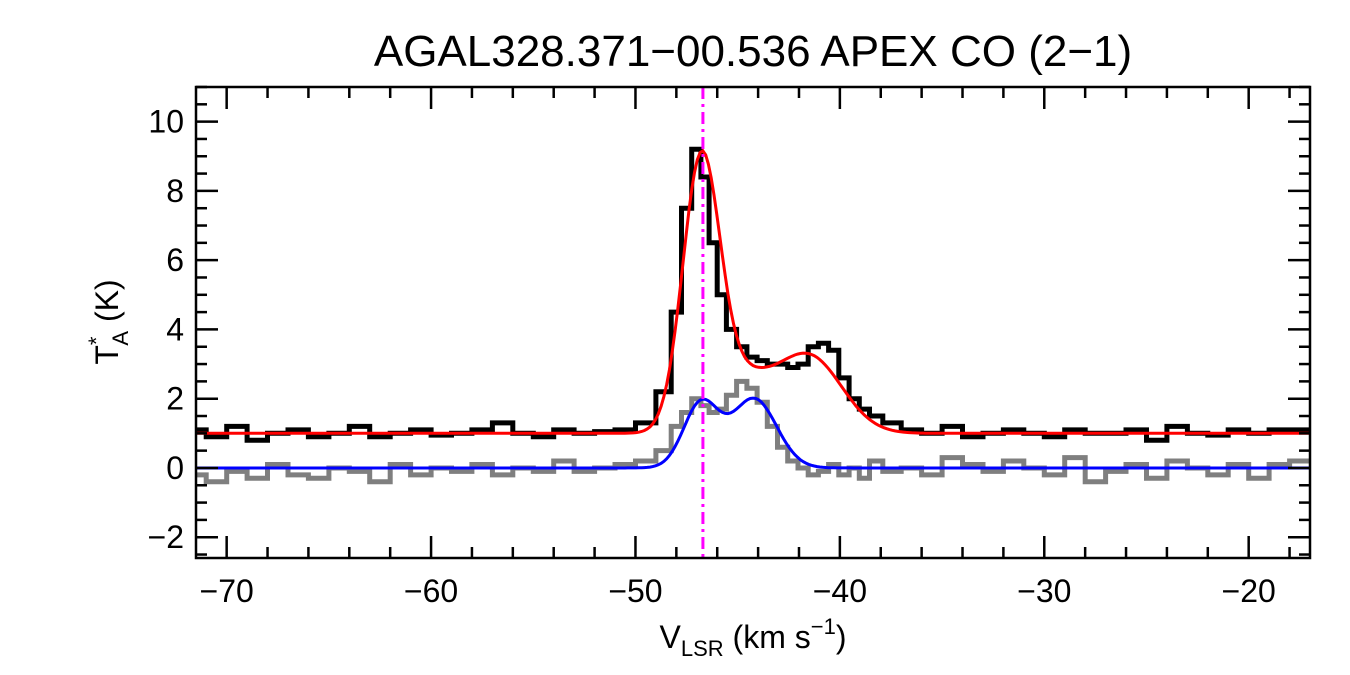 Image resolution: width=1350 pixels, height=675 pixels. I want to click on x-tick-label: −30, so click(1044, 591).